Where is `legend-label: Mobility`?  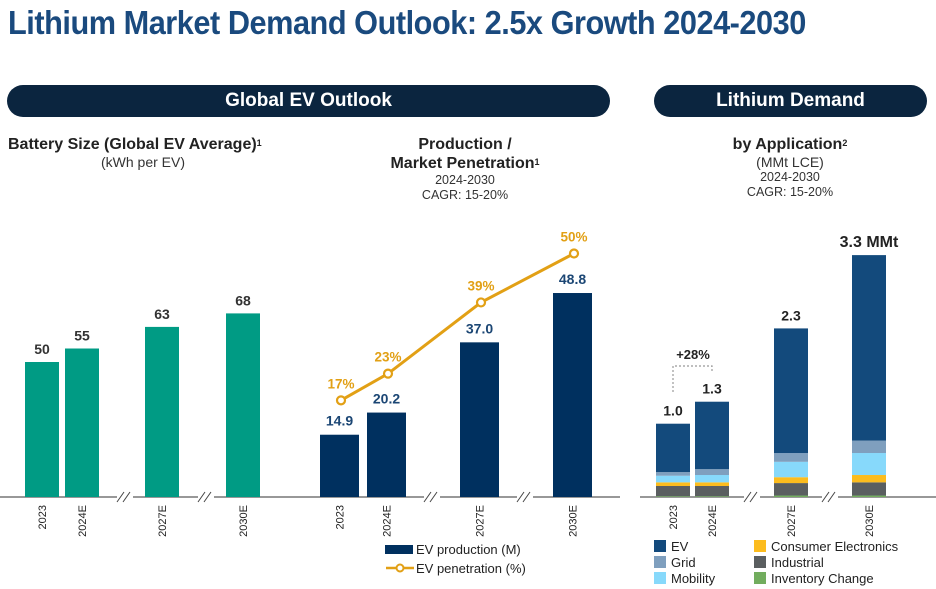 legend-label: Mobility is located at coordinates (693, 578).